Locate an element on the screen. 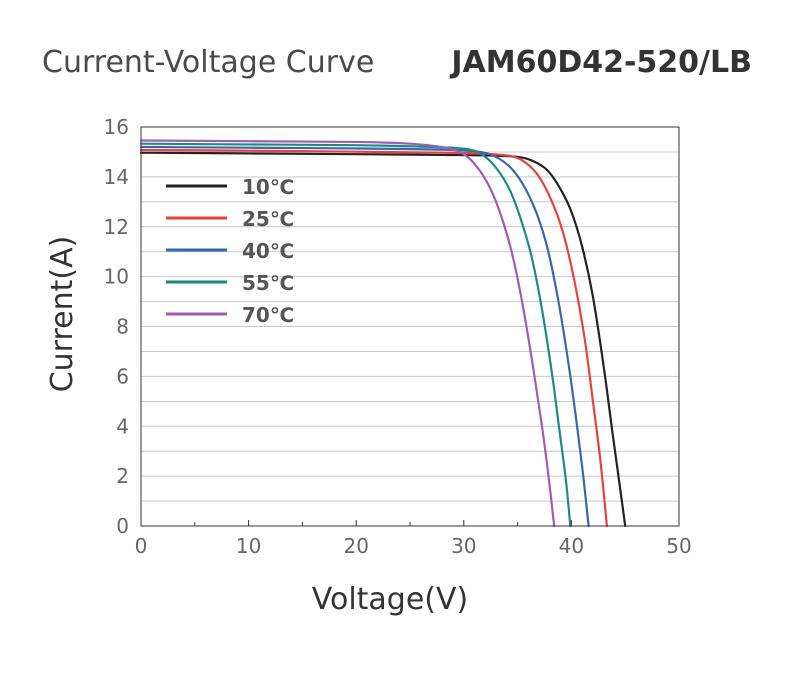 The width and height of the screenshot is (795, 687). y-tick-label: 8 is located at coordinates (122, 327).